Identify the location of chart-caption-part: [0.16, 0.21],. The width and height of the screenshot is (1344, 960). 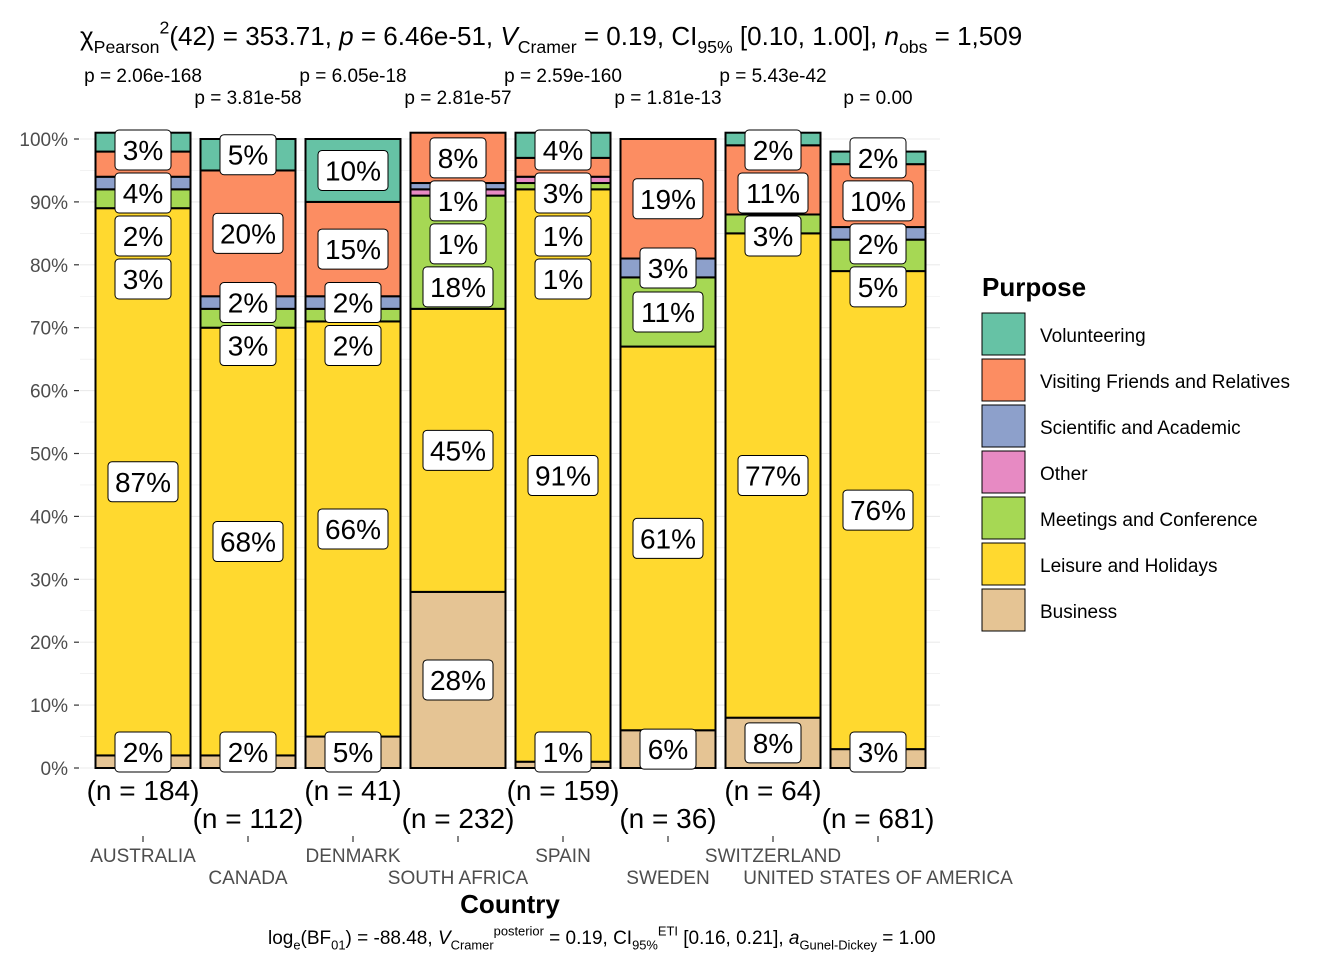
(733, 938).